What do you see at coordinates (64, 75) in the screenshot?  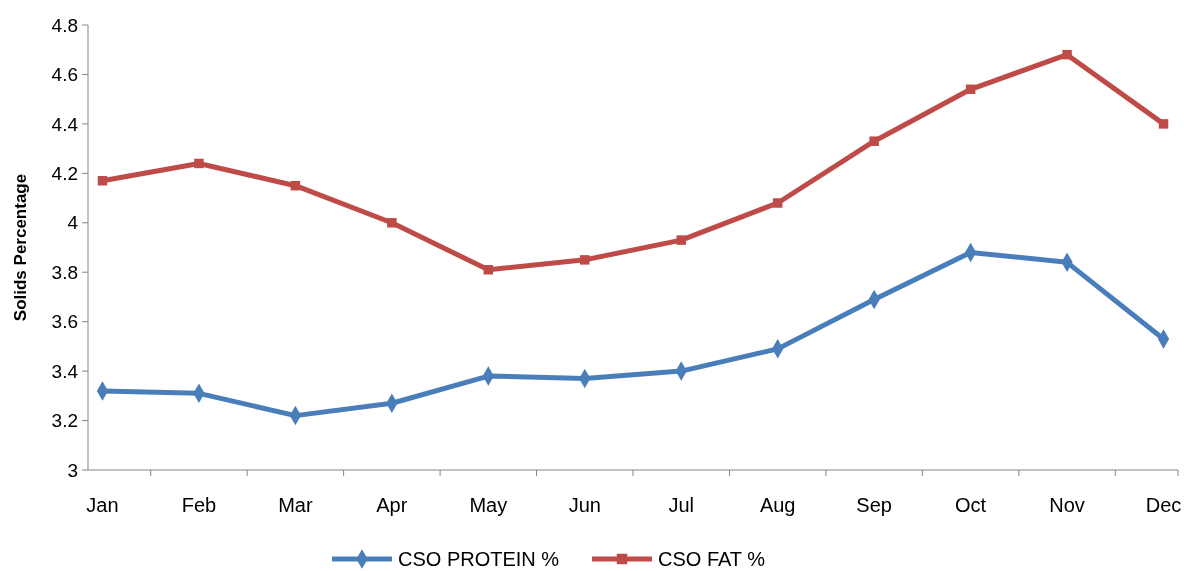 I see `y-tick-label: 4.6` at bounding box center [64, 75].